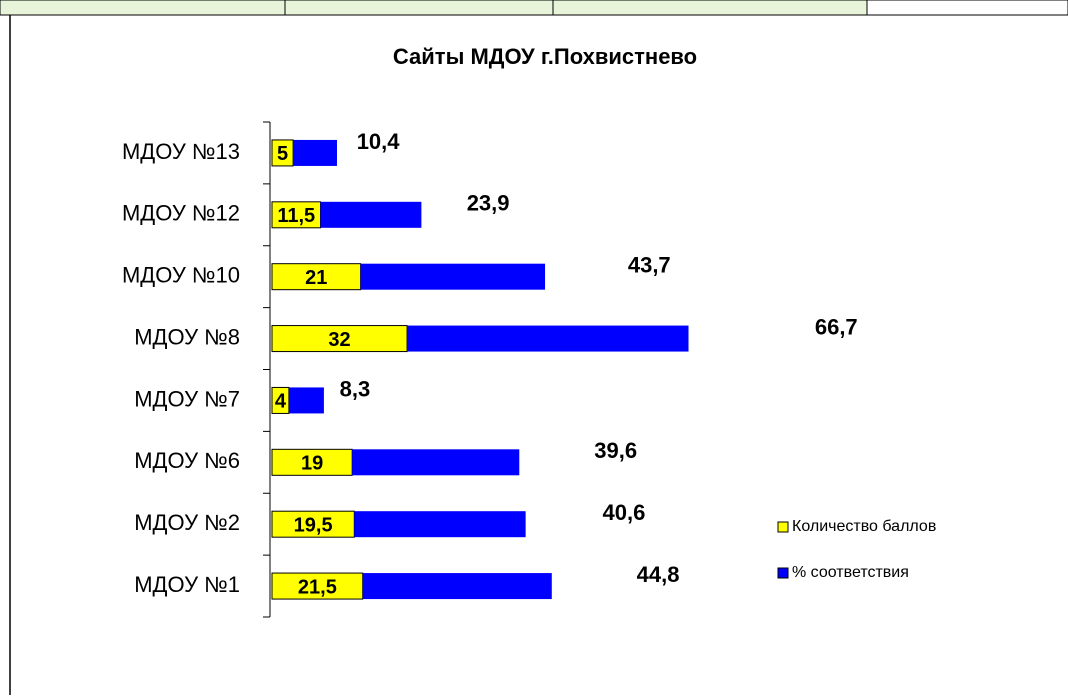 Image resolution: width=1068 pixels, height=700 pixels. I want to click on data-label: 11,5, so click(296, 216).